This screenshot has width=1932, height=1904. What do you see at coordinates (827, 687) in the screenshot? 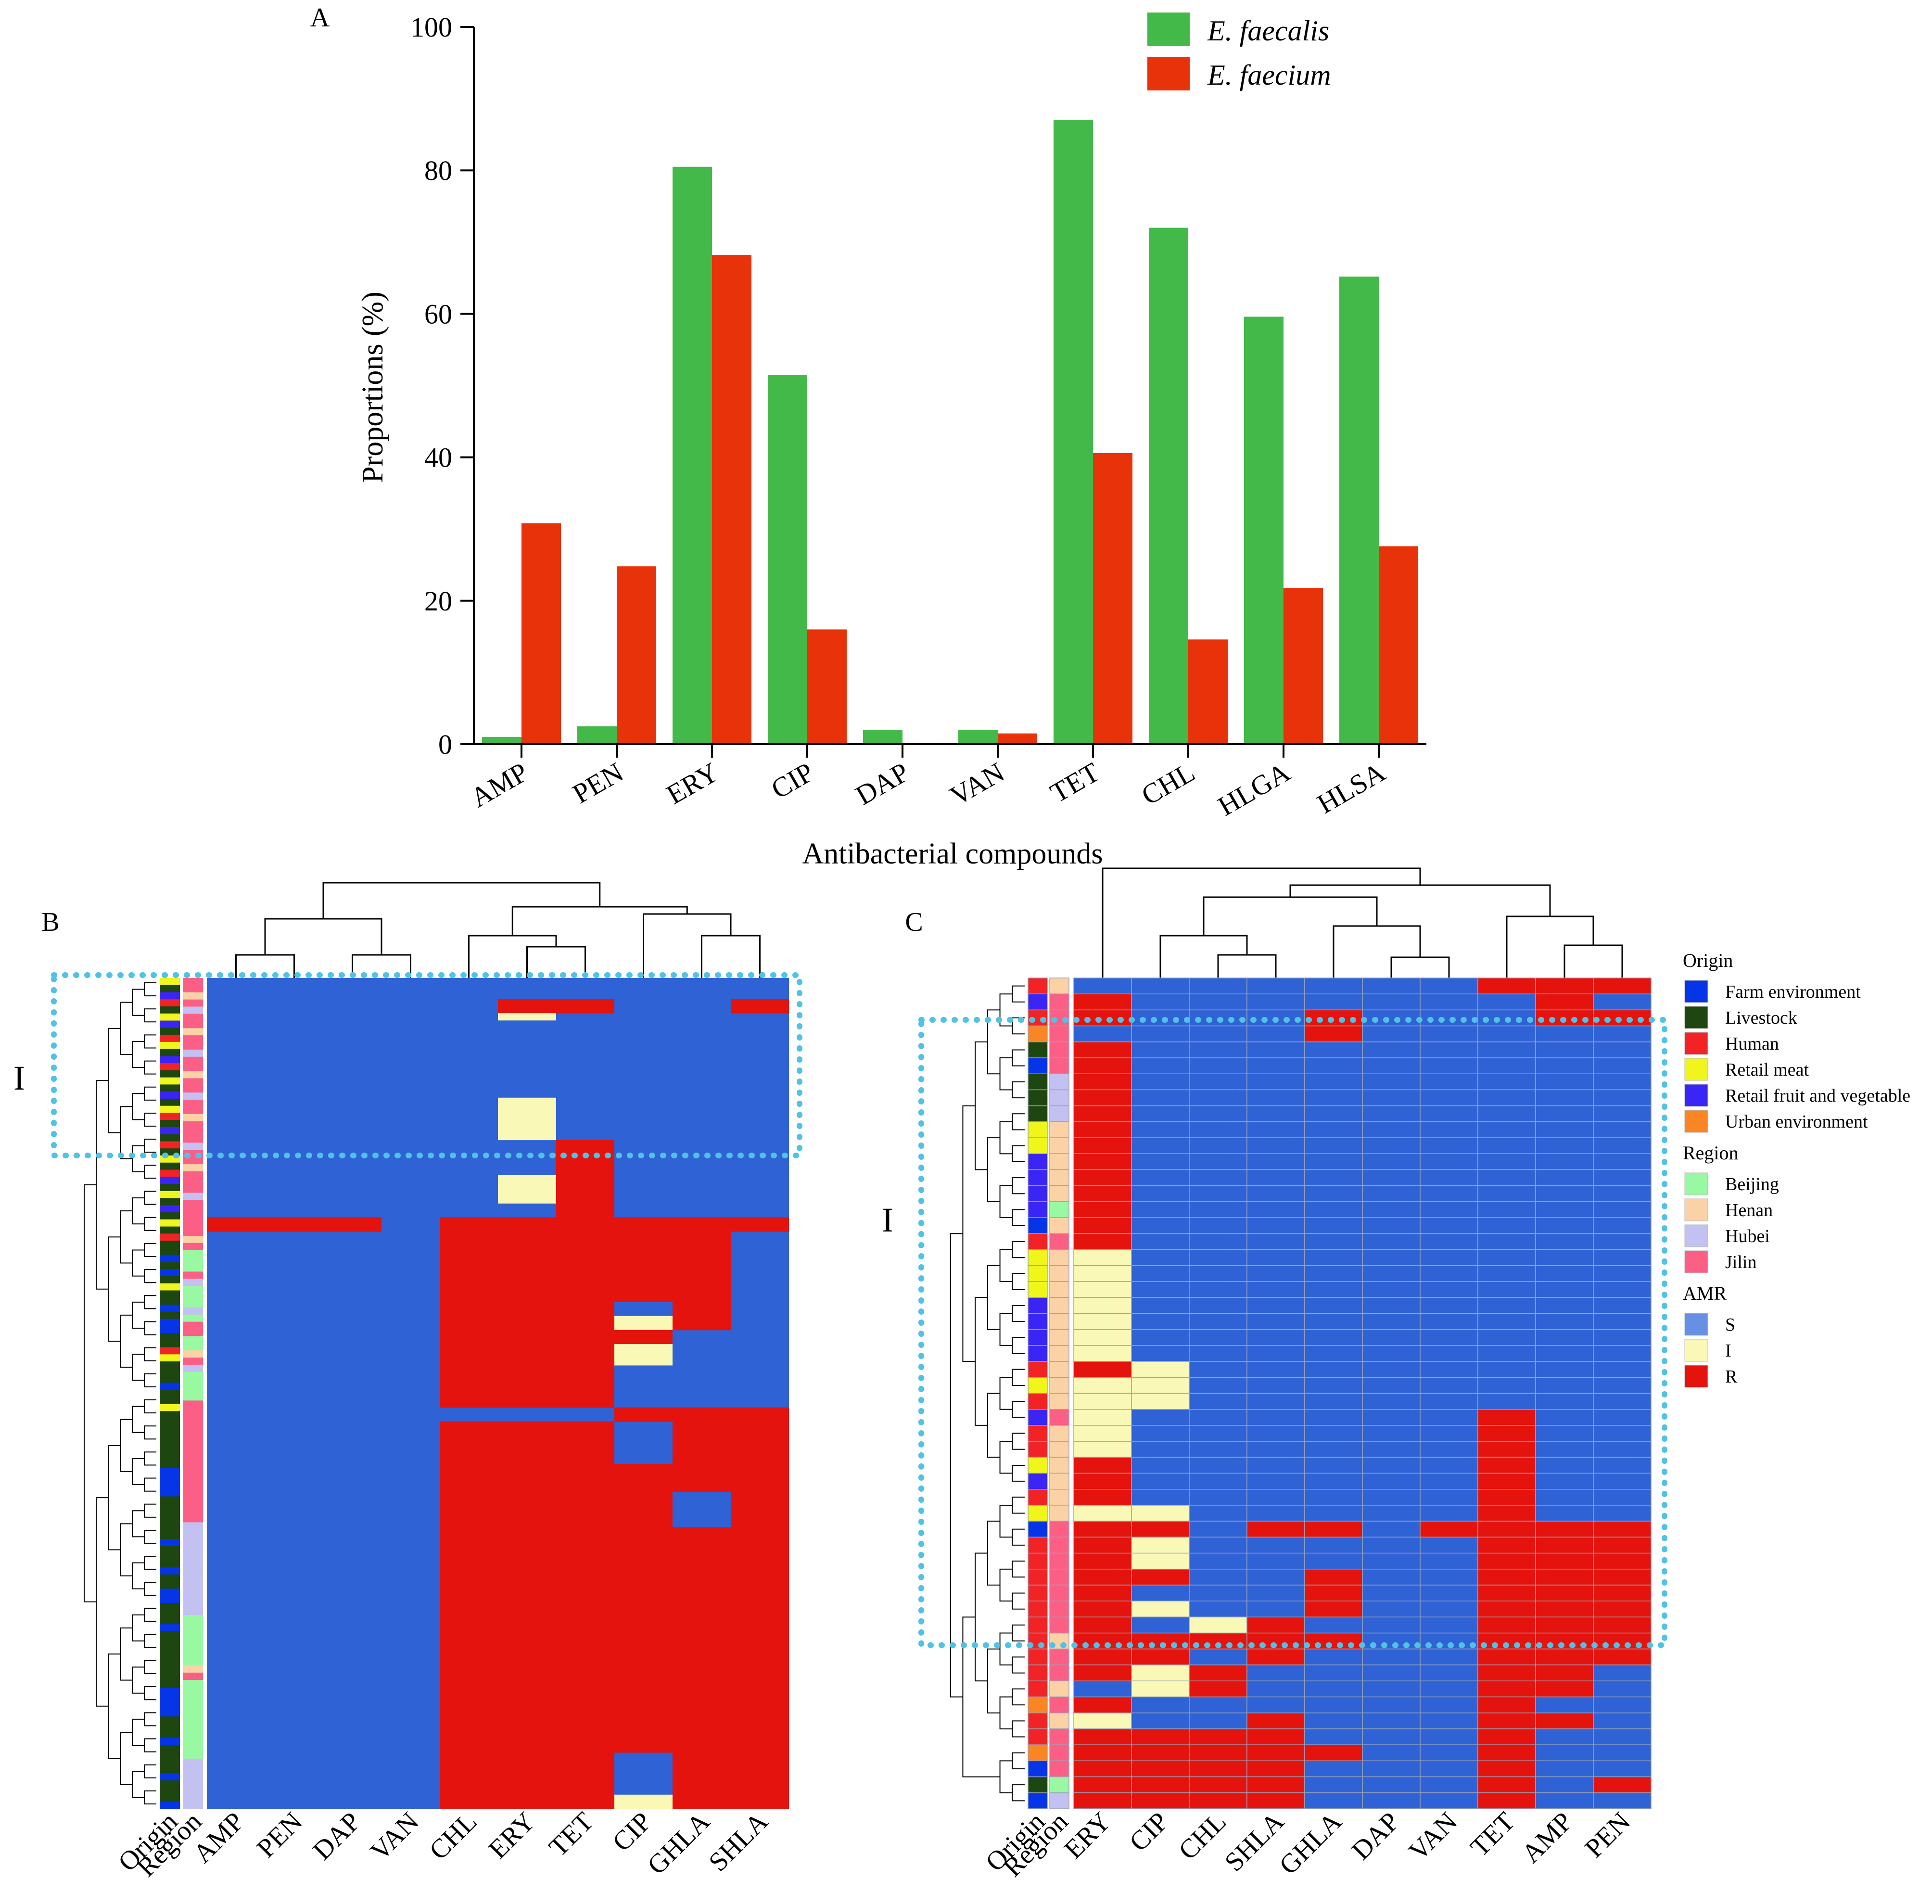
I see `bar-faecium-cip` at bounding box center [827, 687].